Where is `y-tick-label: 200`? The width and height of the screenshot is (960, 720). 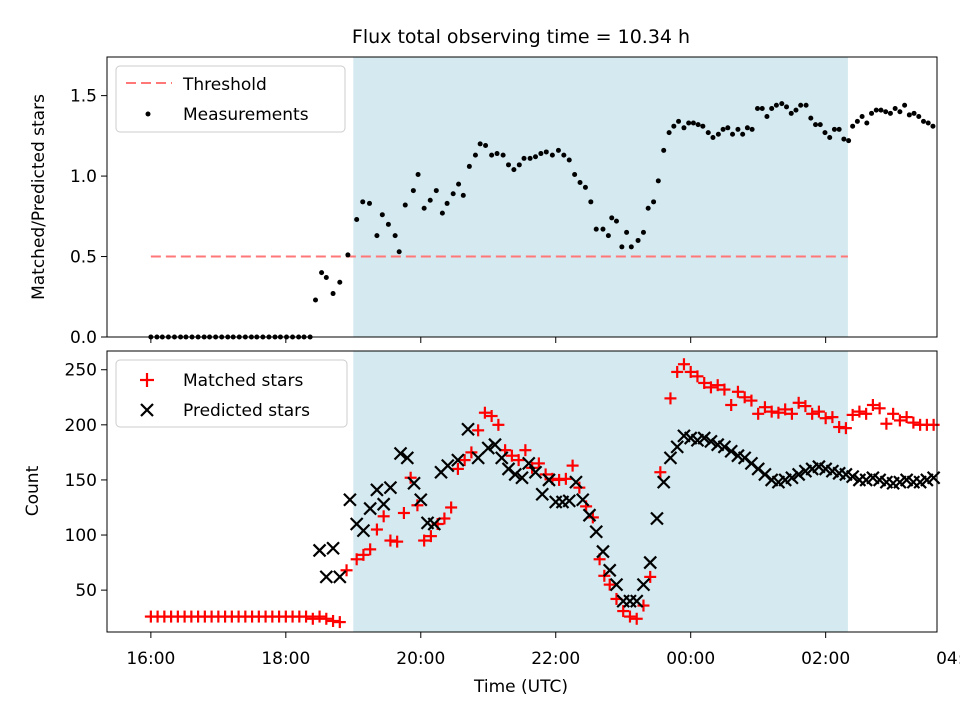
y-tick-label: 200 is located at coordinates (81, 426).